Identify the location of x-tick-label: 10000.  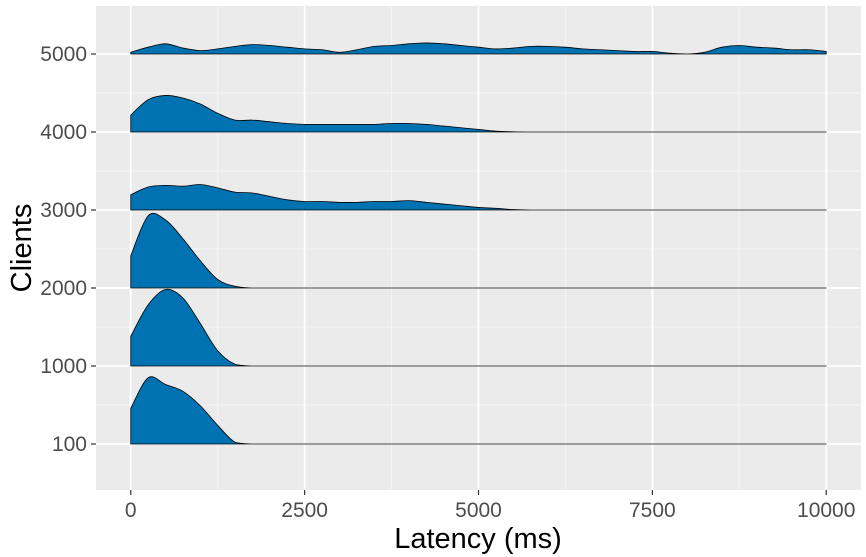
(826, 510).